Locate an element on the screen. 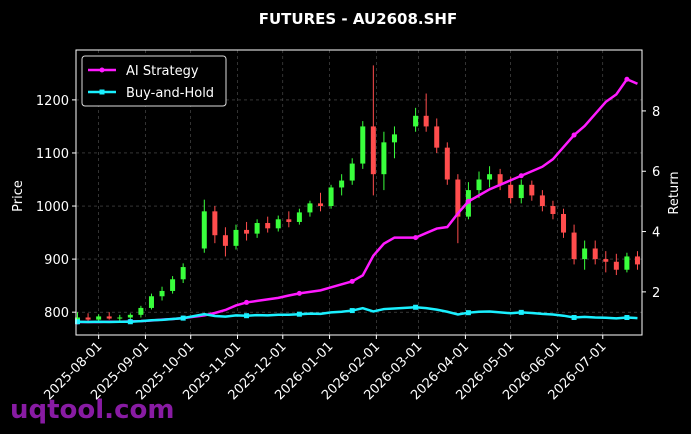 Image resolution: width=691 pixels, height=434 pixels. y-tick-label: 900 is located at coordinates (56, 260).